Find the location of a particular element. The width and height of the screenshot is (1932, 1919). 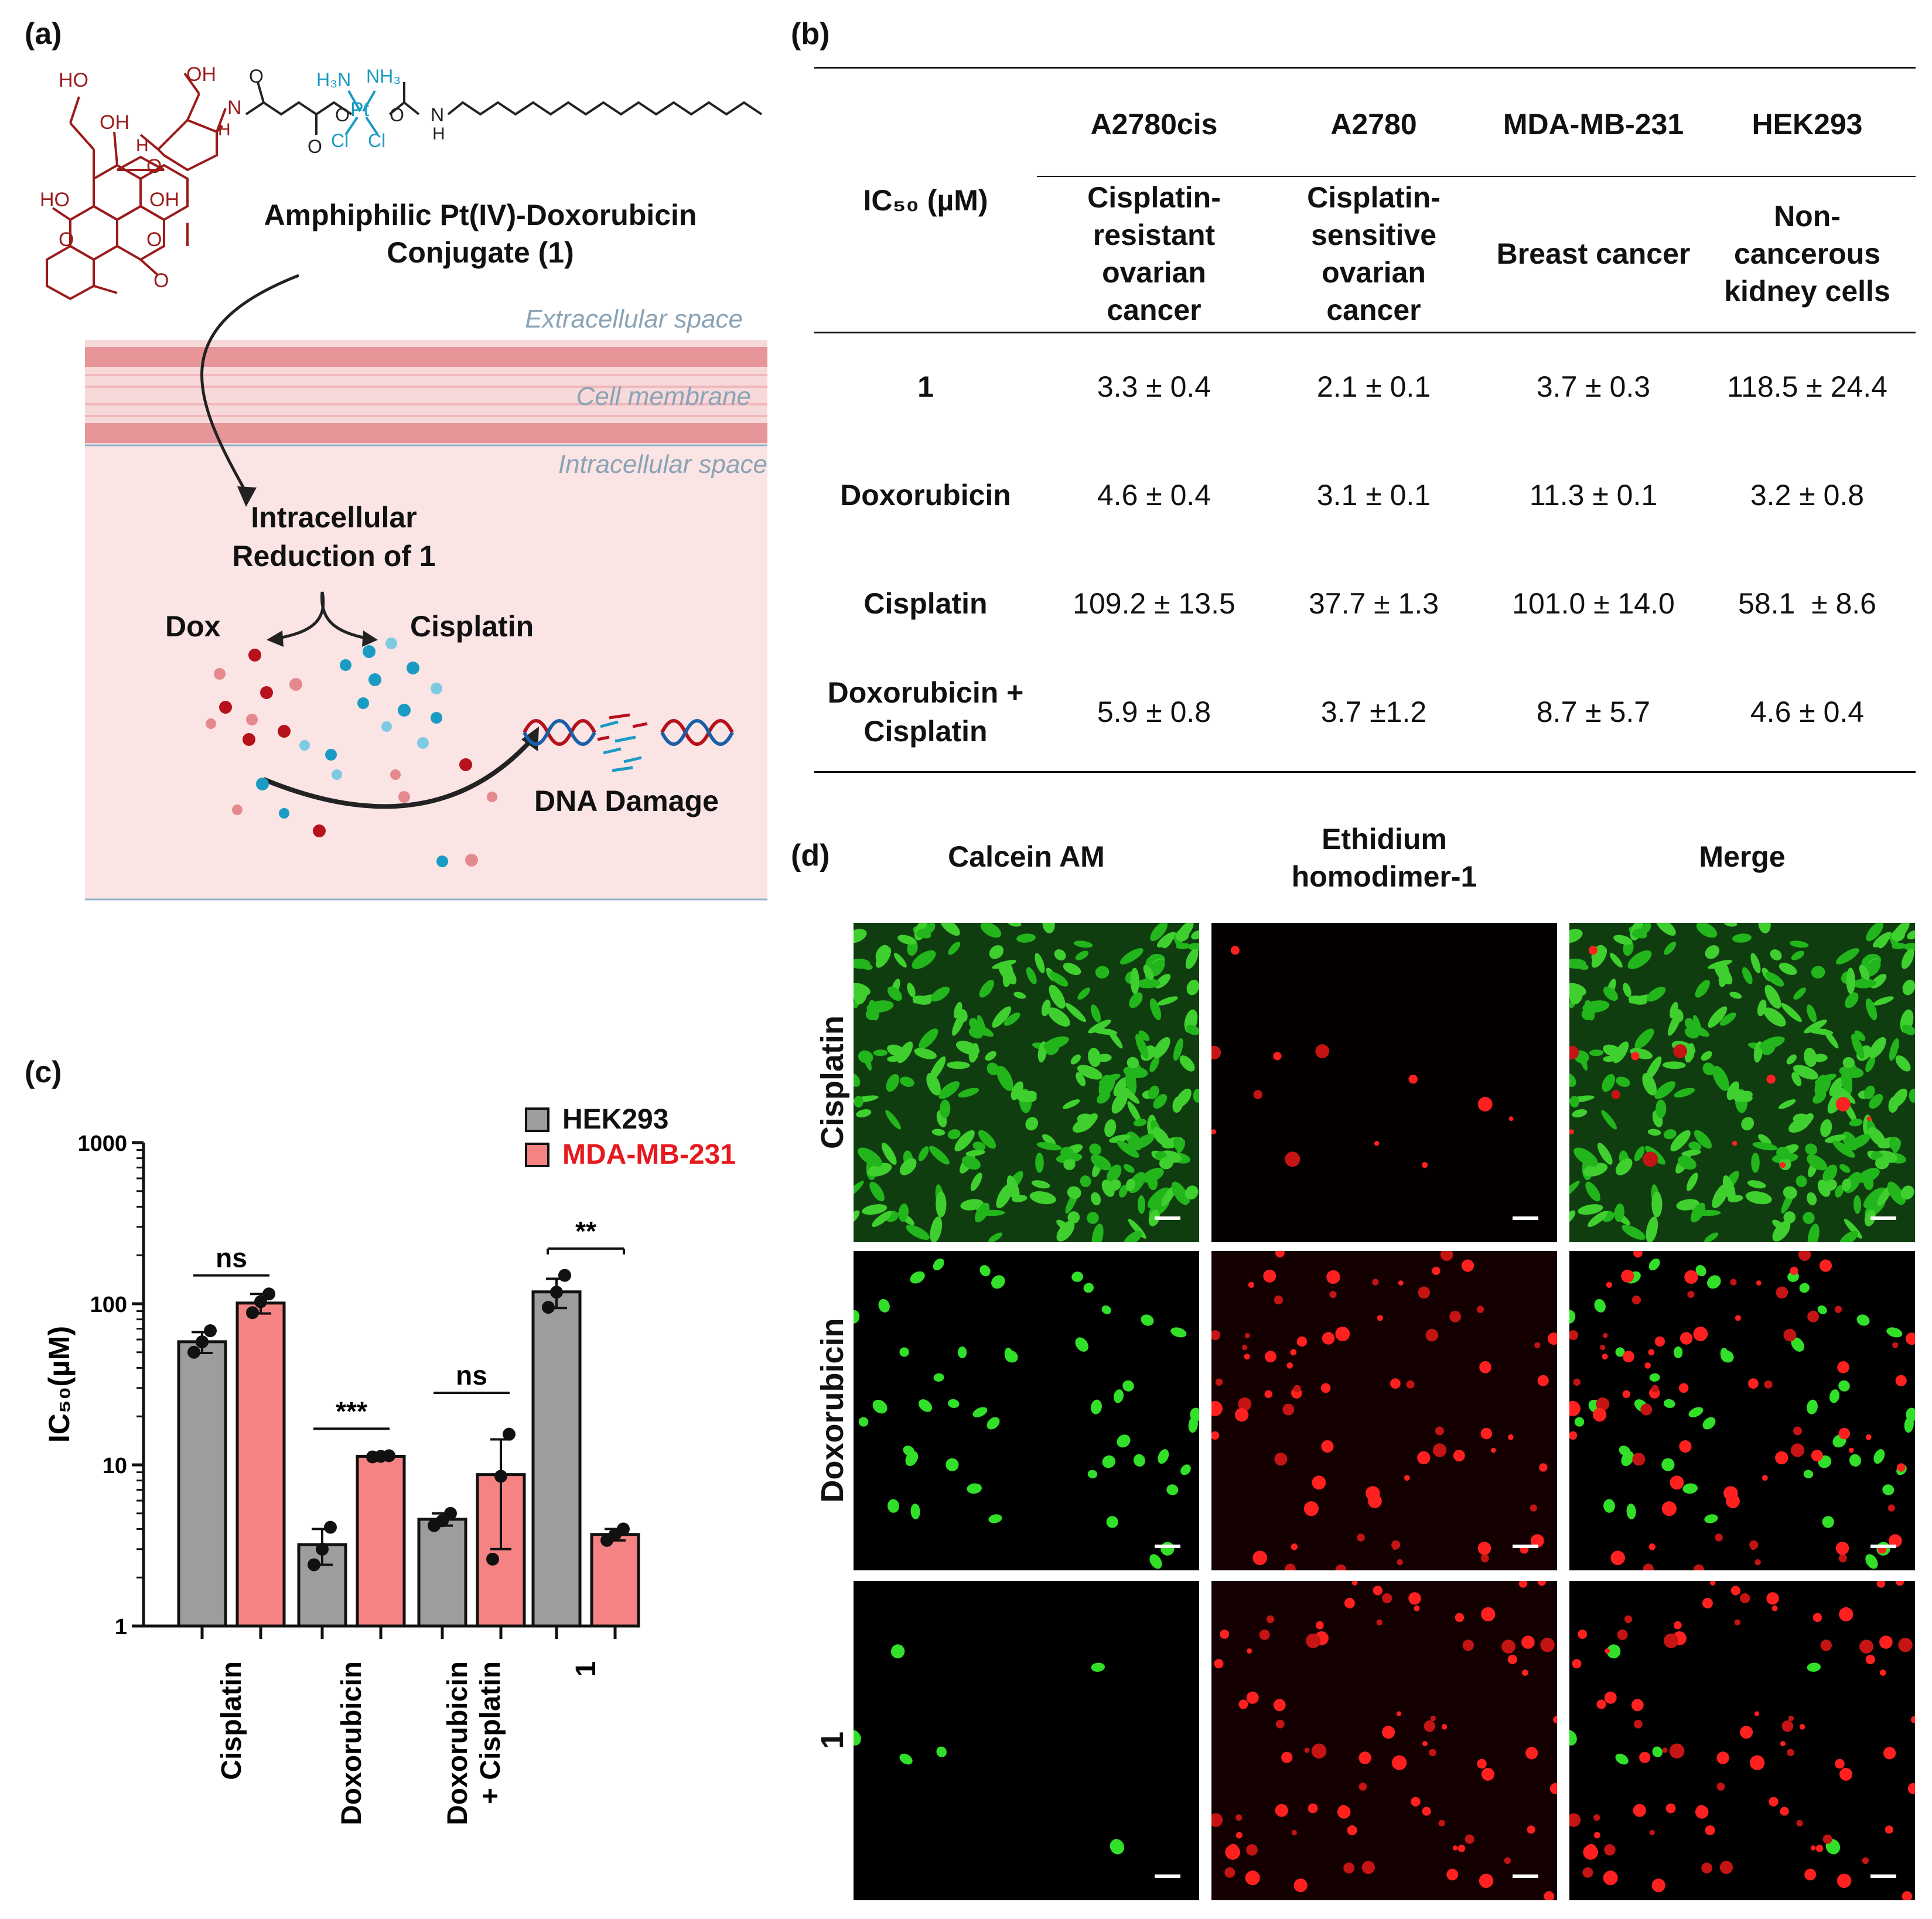

y-tick-label: 10 is located at coordinates (115, 1466).